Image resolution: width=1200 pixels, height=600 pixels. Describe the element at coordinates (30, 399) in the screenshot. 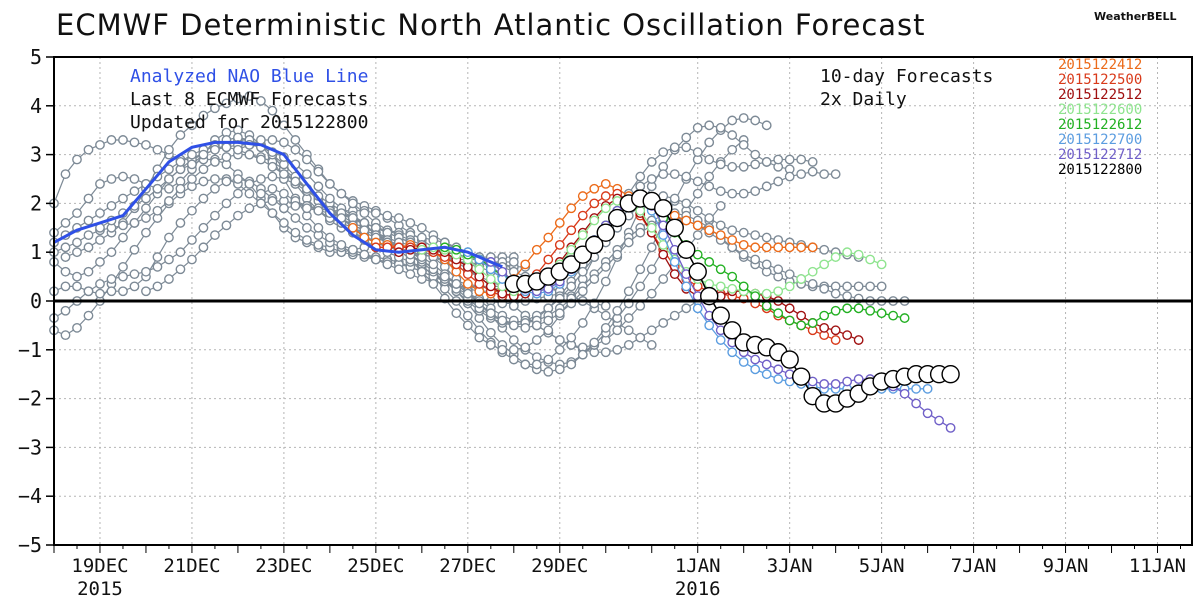

I see `y-tick-label: −2` at that location.